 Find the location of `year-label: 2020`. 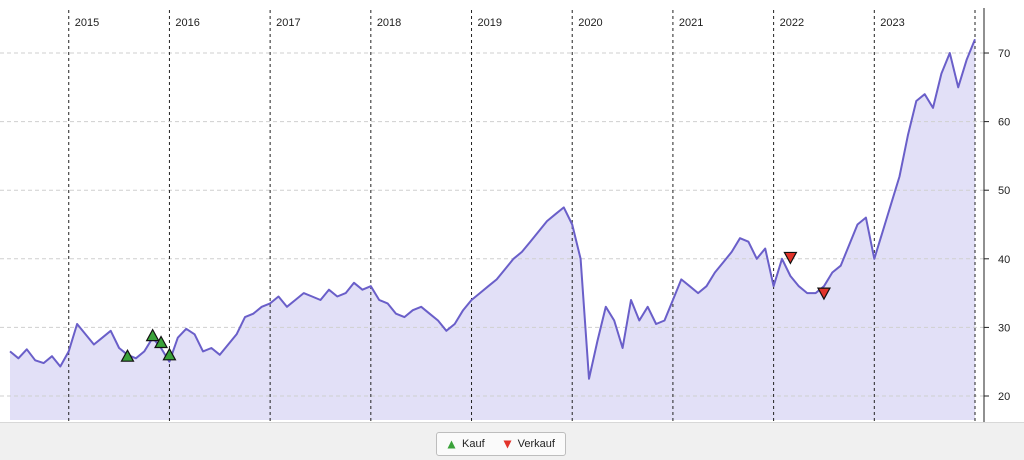

year-label: 2020 is located at coordinates (590, 23).